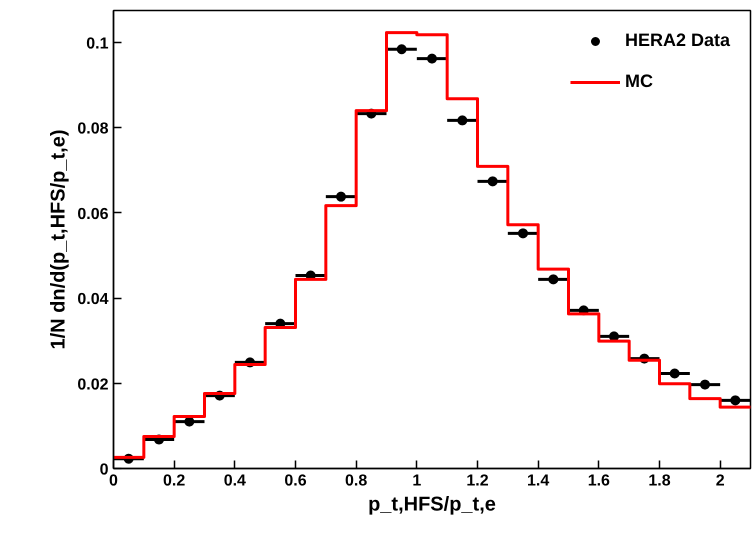 The image size is (752, 545). Describe the element at coordinates (638, 81) in the screenshot. I see `legend-label: MC` at that location.